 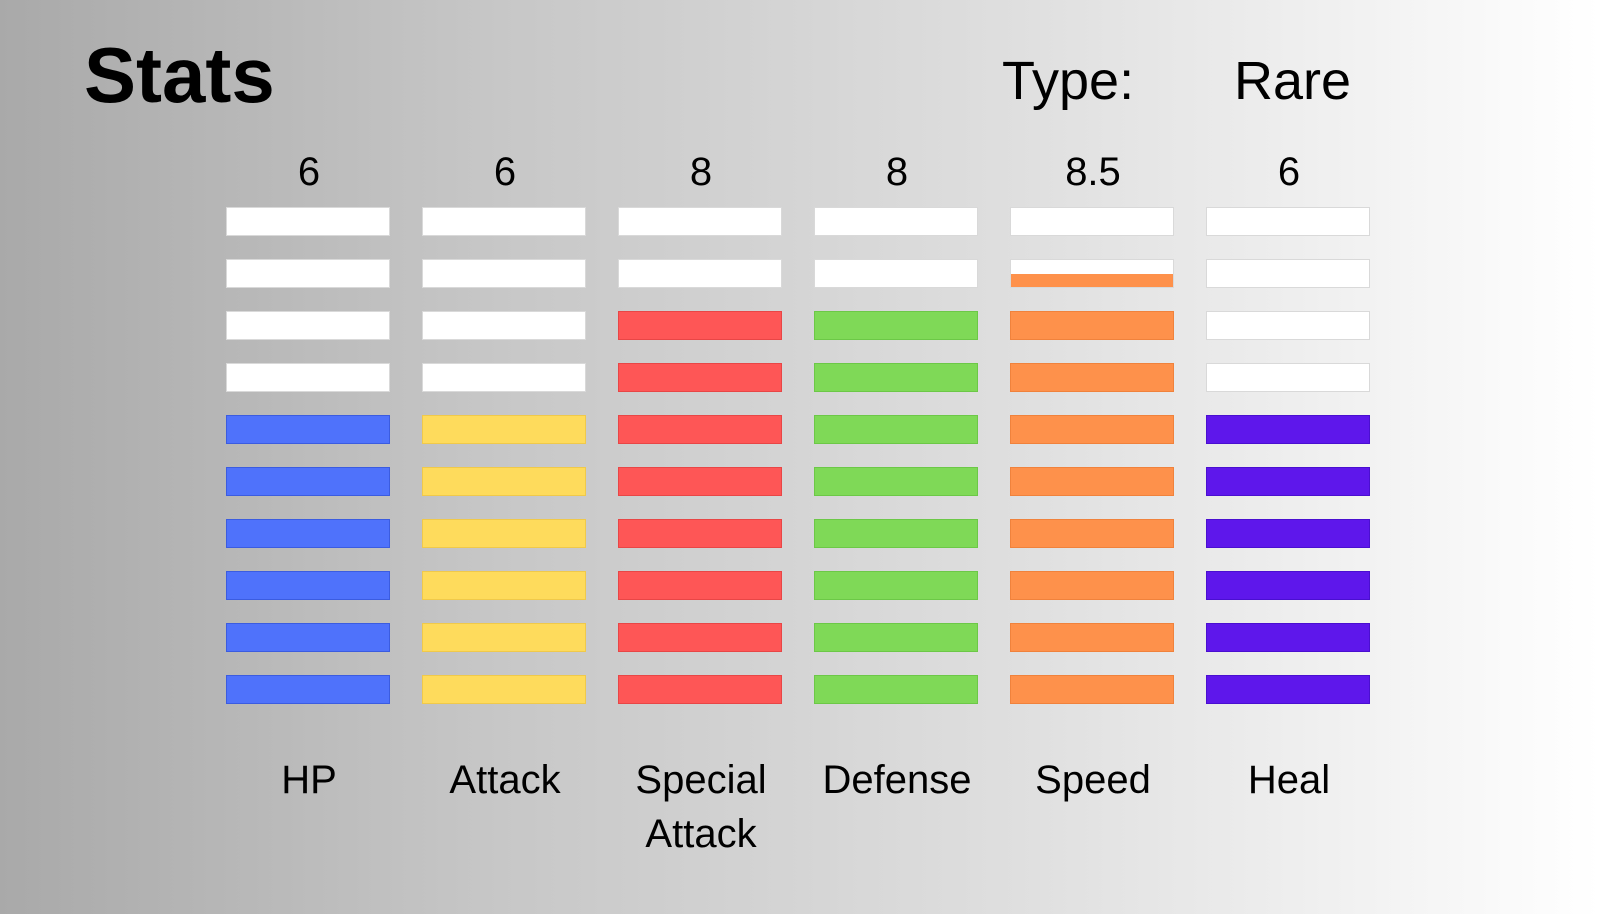 What do you see at coordinates (897, 780) in the screenshot?
I see `stat-label-defense: Defense` at bounding box center [897, 780].